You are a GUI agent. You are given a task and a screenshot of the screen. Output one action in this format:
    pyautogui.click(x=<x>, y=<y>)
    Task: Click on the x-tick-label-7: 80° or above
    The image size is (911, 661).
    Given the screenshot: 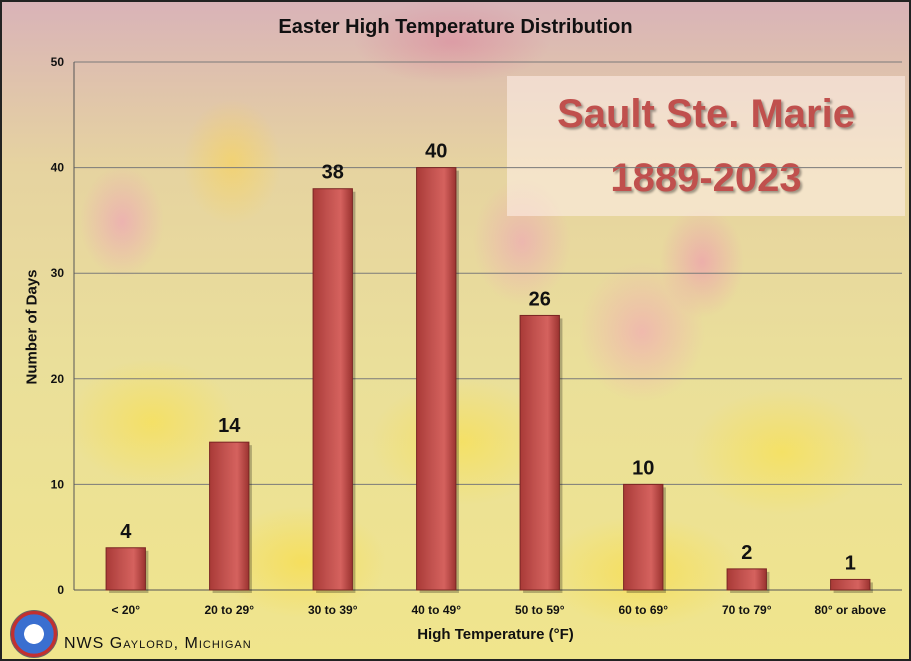 What is the action you would take?
    pyautogui.click(x=851, y=610)
    